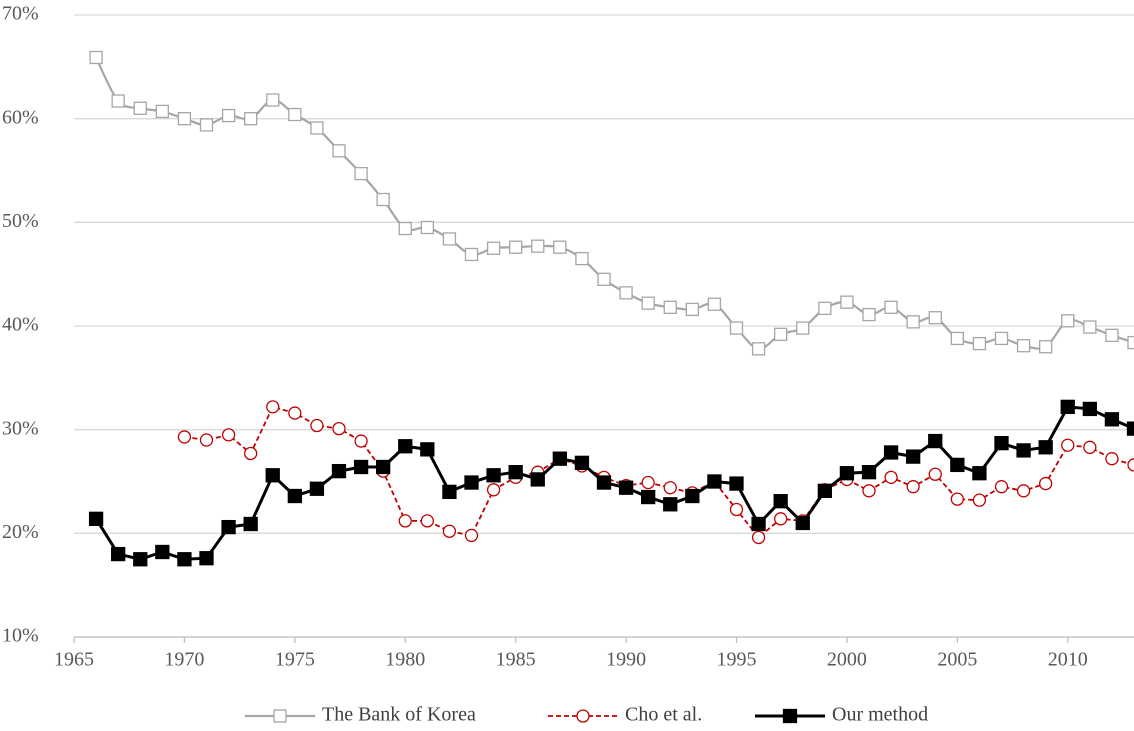  Describe the element at coordinates (399, 715) in the screenshot. I see `legend-label: The Bank of Korea` at that location.